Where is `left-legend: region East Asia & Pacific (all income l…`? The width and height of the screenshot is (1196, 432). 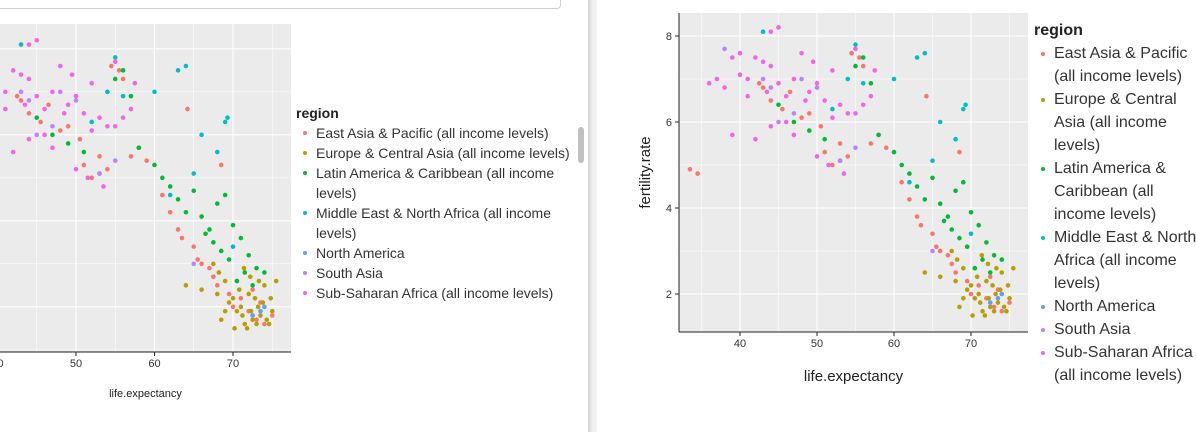
left-legend: region East Asia & Pacific (all income l… is located at coordinates (436, 203).